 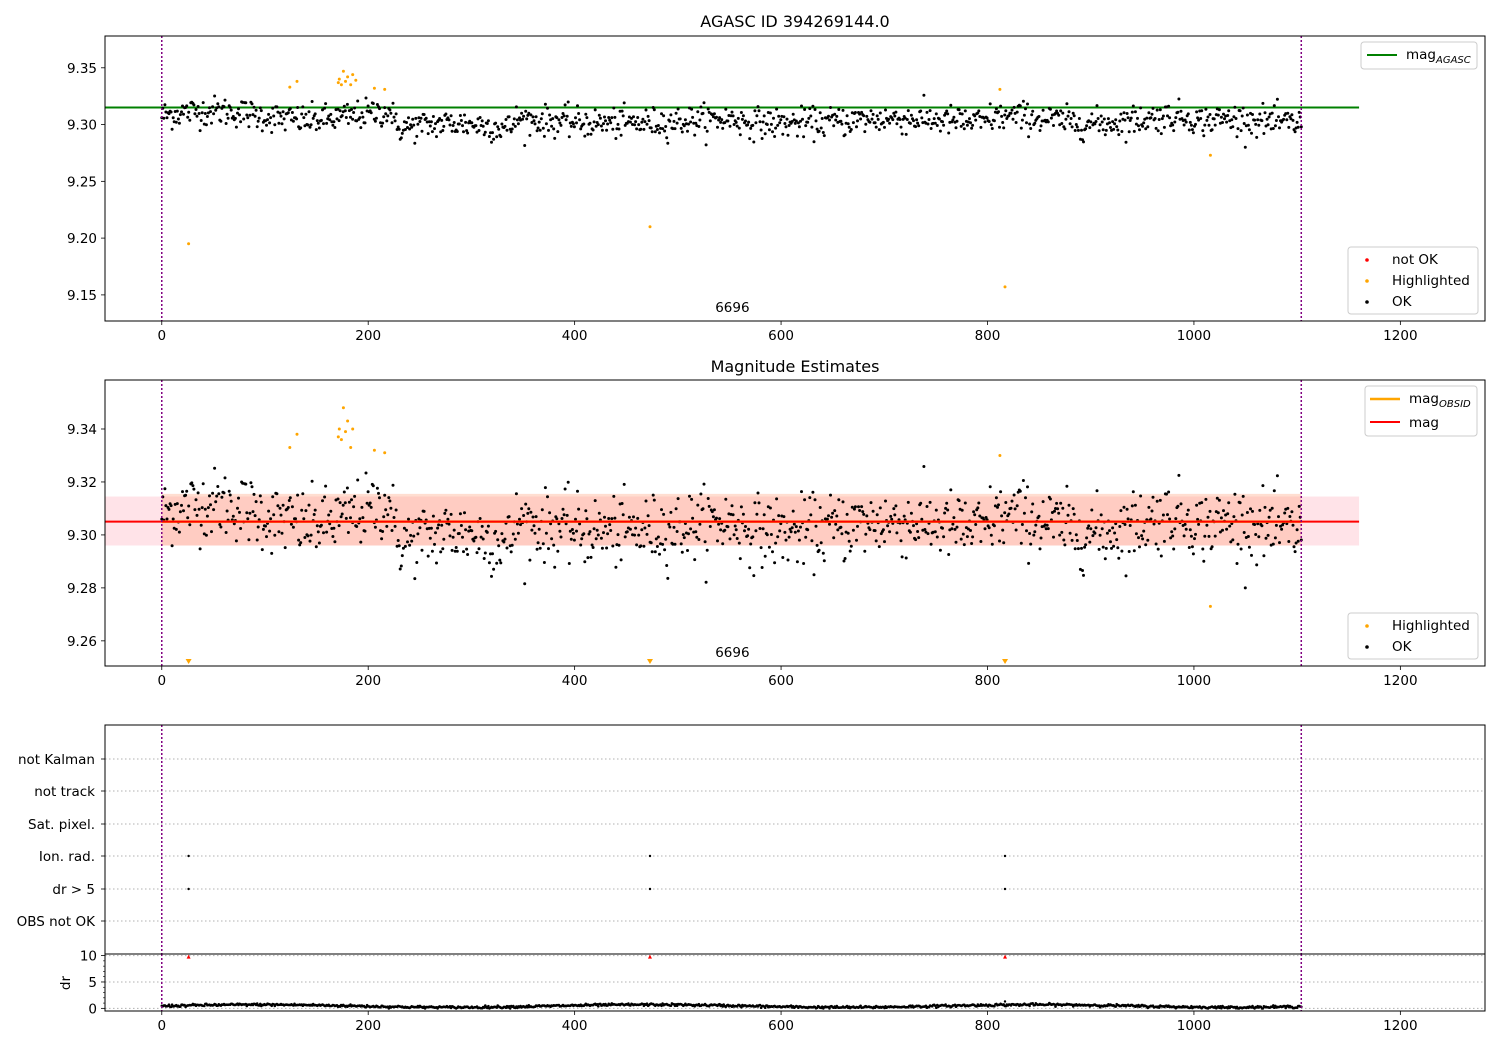 I want to click on dr-clipped-marker, so click(x=649, y=956).